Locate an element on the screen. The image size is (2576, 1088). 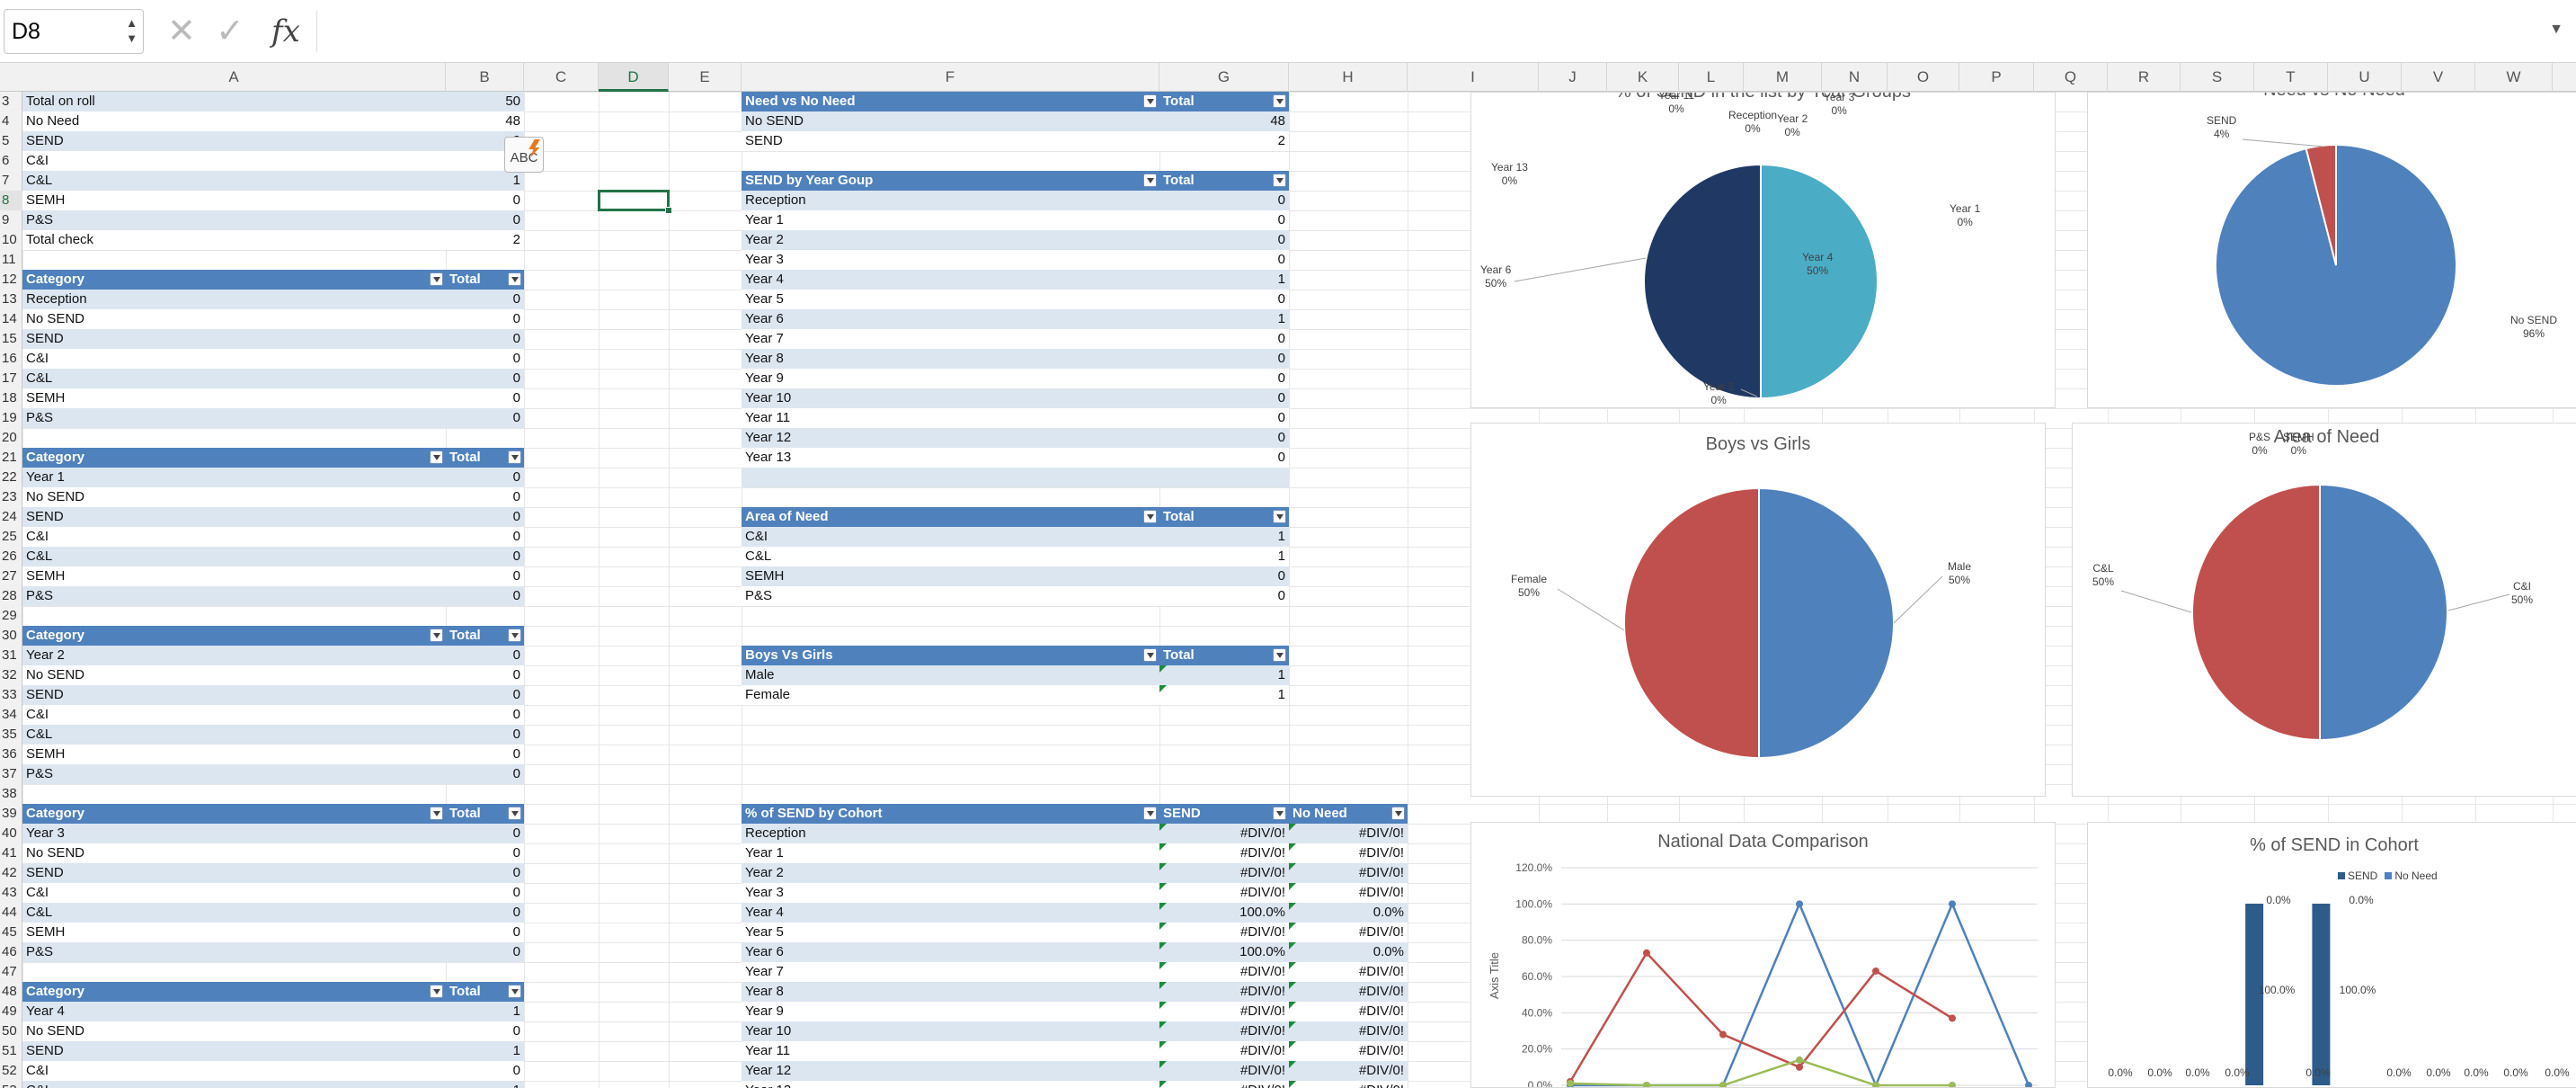
row-header-24: 24 is located at coordinates (9, 516).